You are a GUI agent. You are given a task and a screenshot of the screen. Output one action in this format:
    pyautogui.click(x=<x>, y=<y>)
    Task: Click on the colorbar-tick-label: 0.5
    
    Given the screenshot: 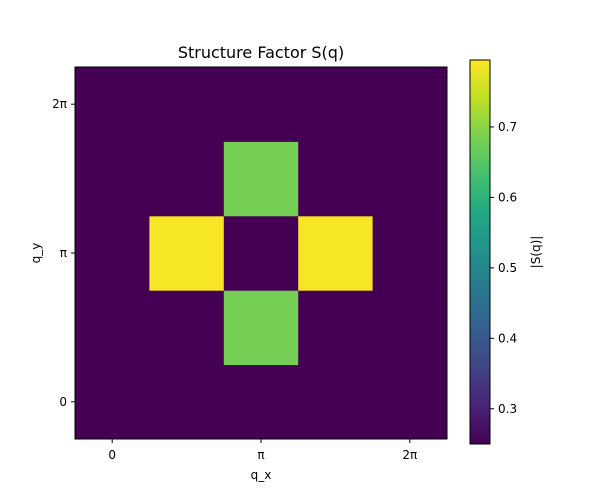 What is the action you would take?
    pyautogui.click(x=507, y=268)
    